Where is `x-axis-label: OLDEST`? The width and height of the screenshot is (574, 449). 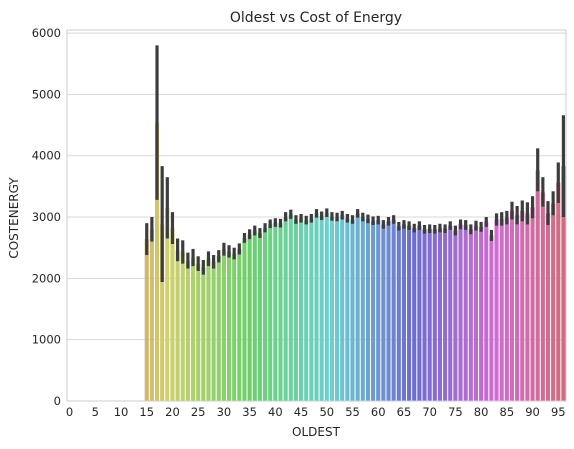
x-axis-label: OLDEST is located at coordinates (316, 432).